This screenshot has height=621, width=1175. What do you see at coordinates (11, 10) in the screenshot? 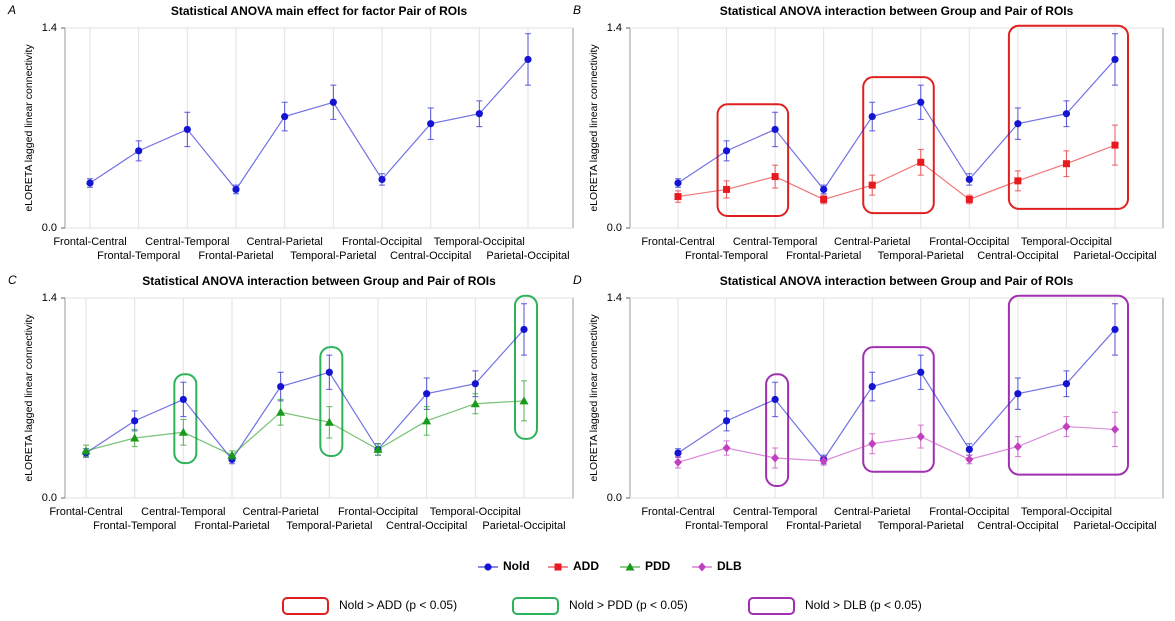
I see `panel-letter: A` at bounding box center [11, 10].